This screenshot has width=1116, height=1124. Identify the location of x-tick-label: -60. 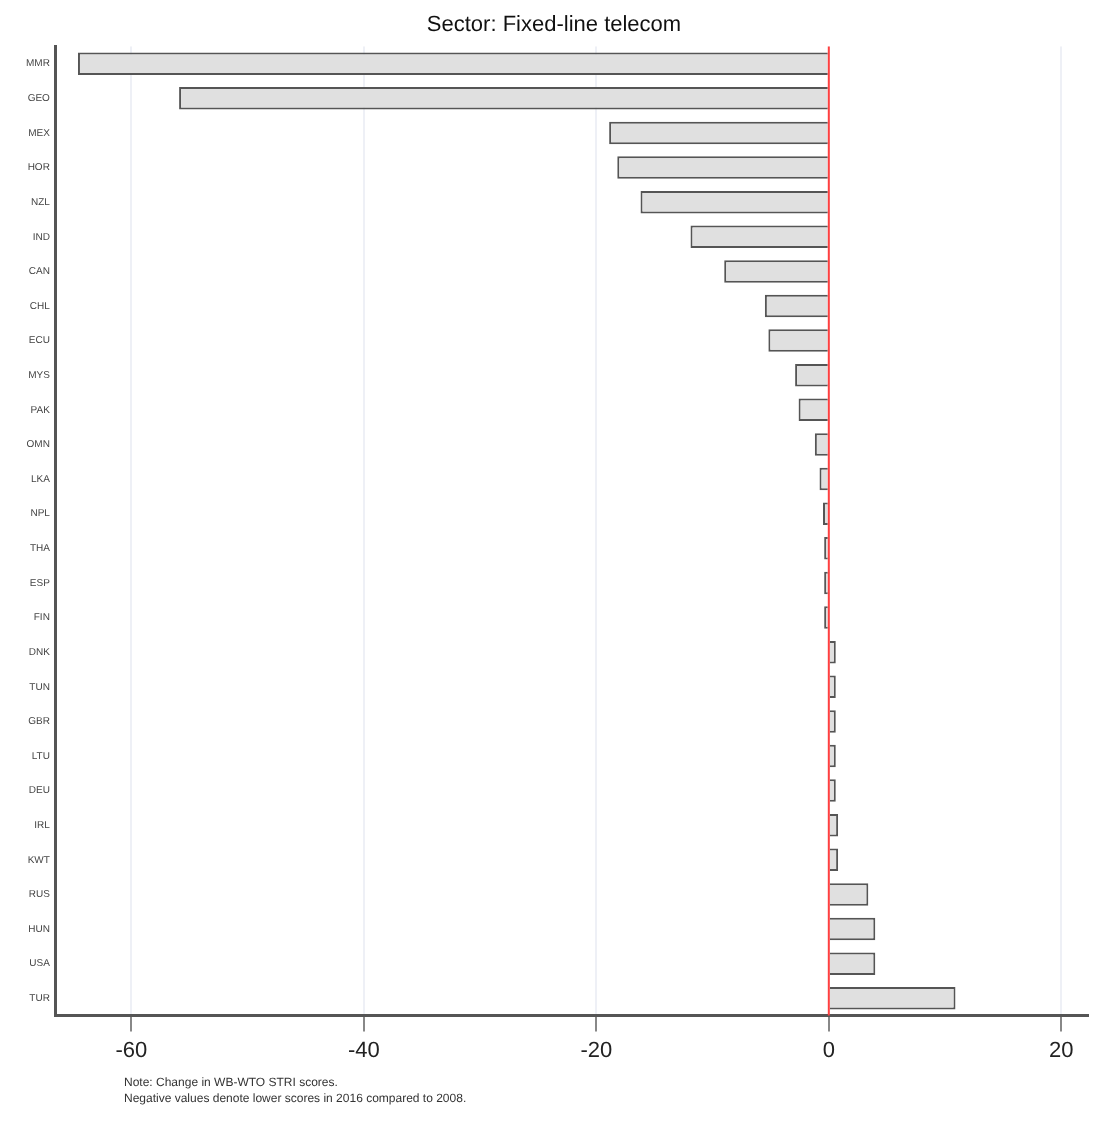
(131, 1050).